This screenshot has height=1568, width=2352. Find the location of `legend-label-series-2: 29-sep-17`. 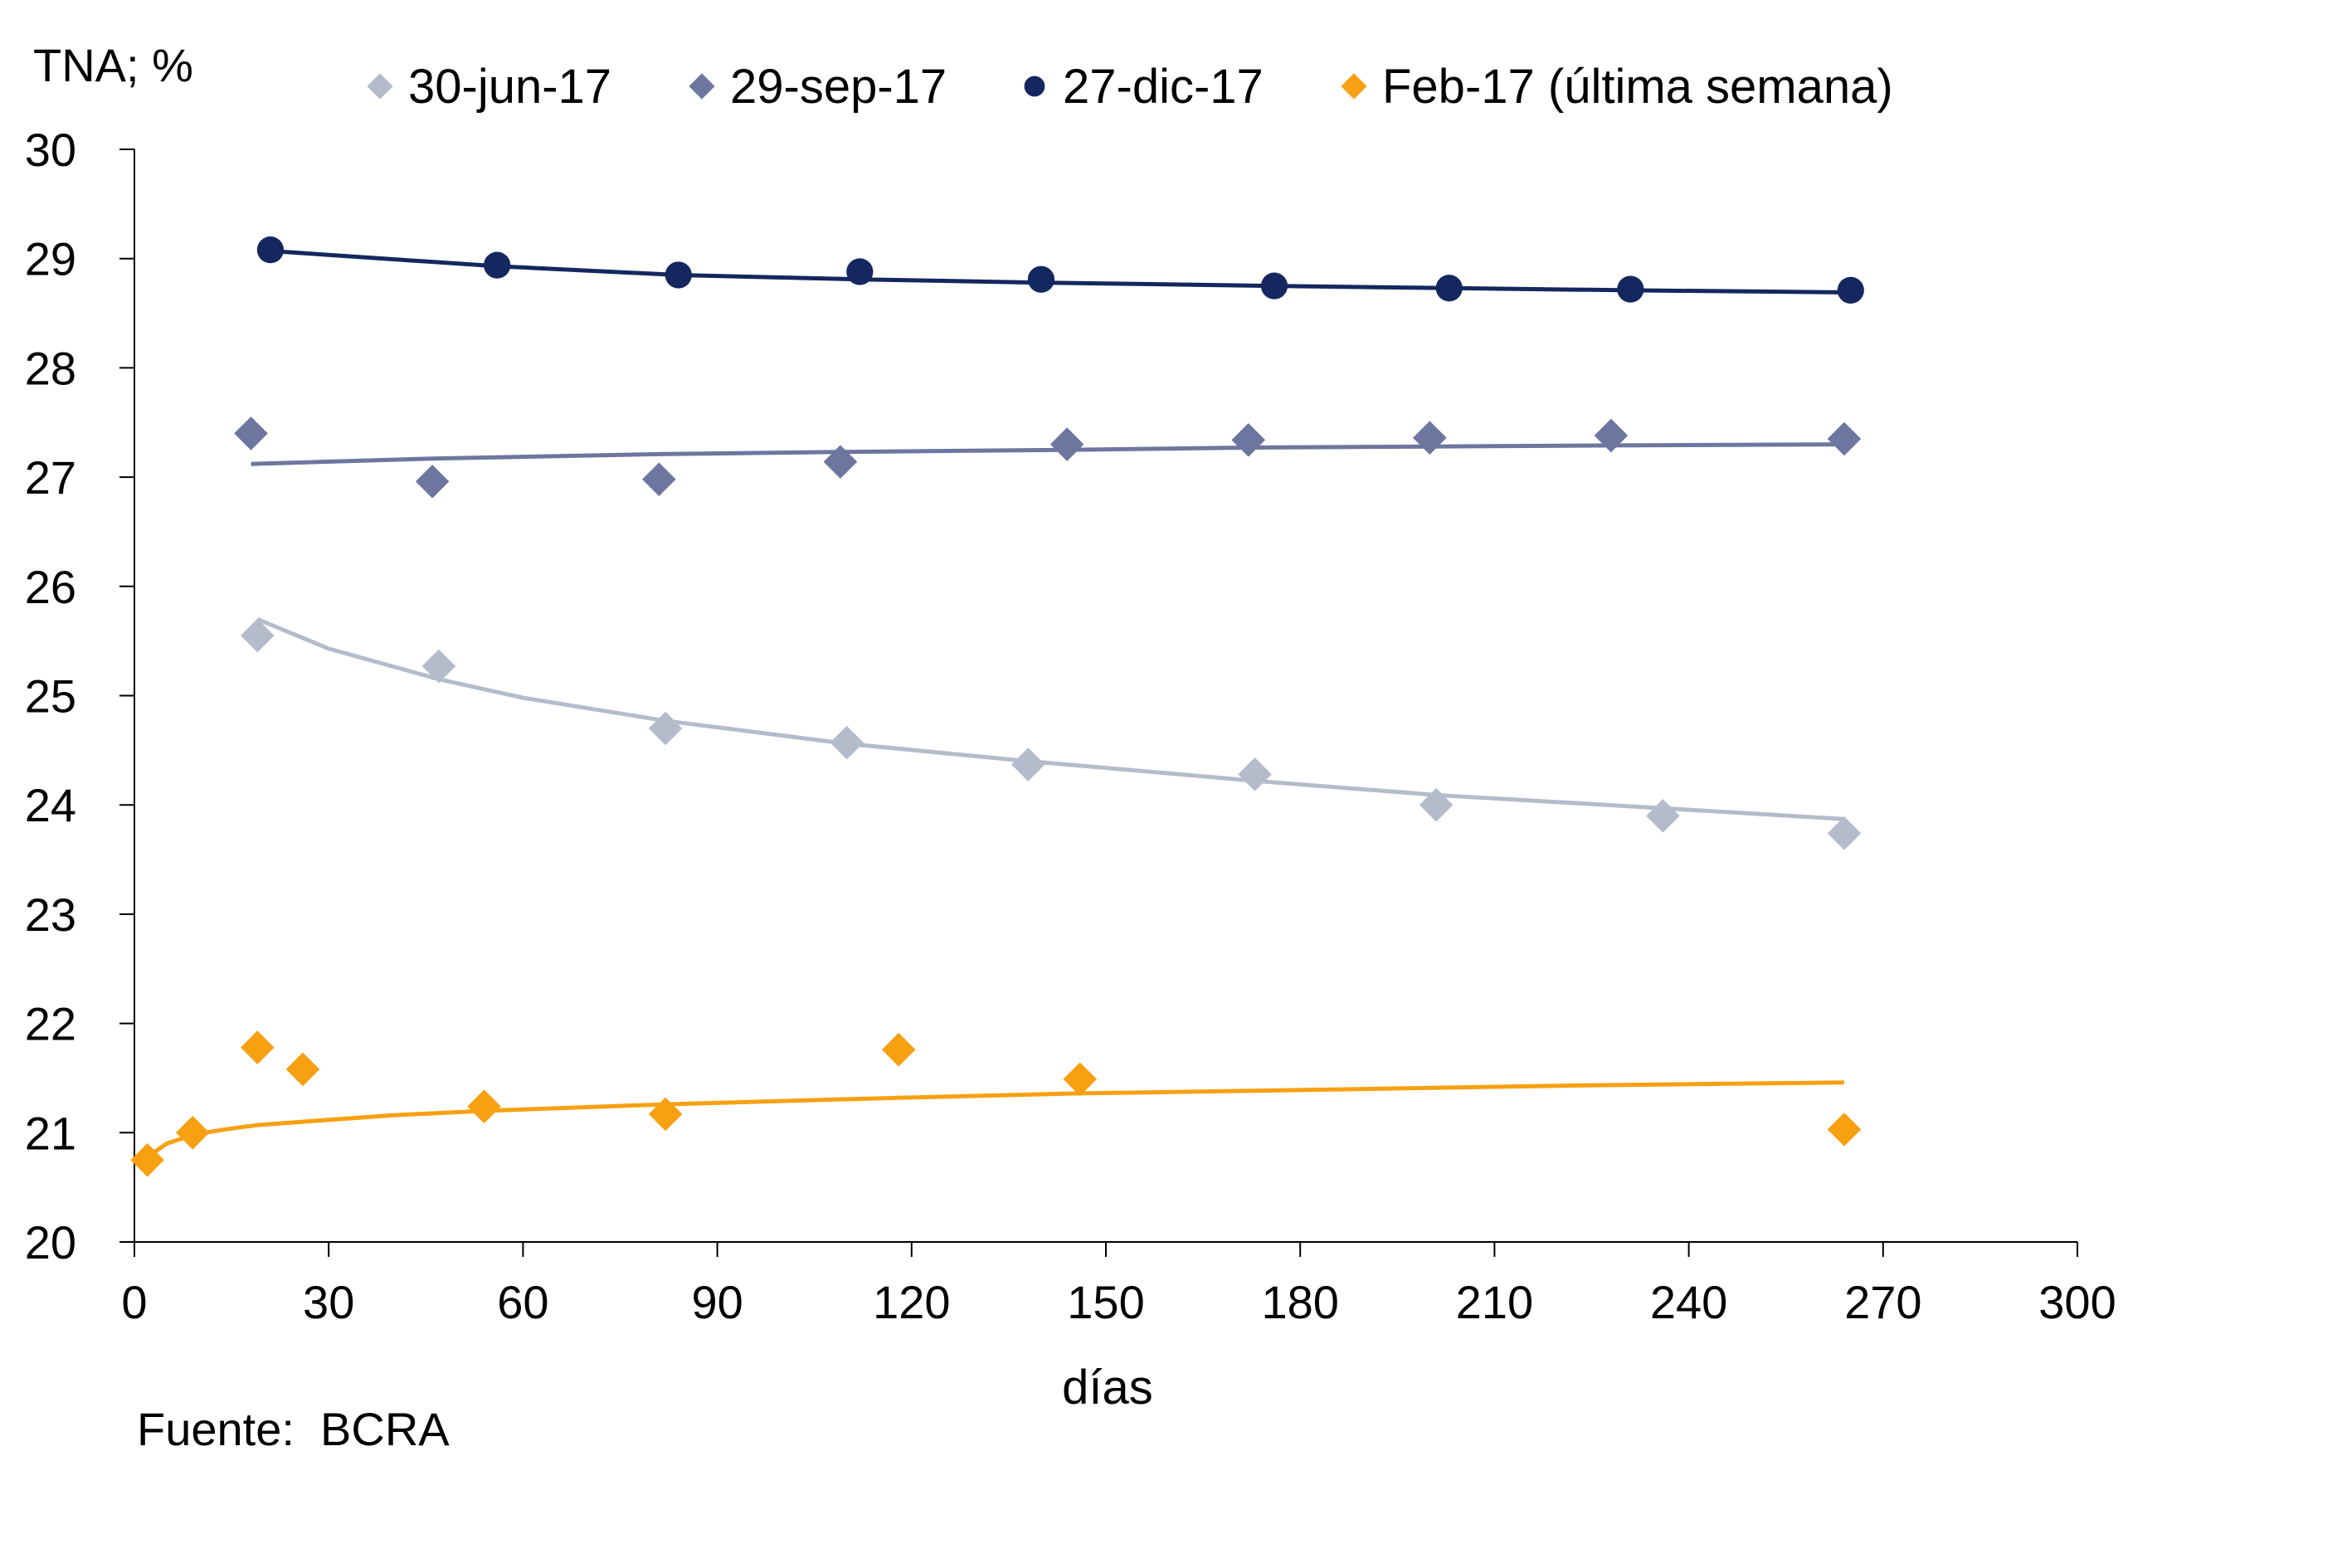

legend-label-series-2: 29-sep-17 is located at coordinates (838, 87).